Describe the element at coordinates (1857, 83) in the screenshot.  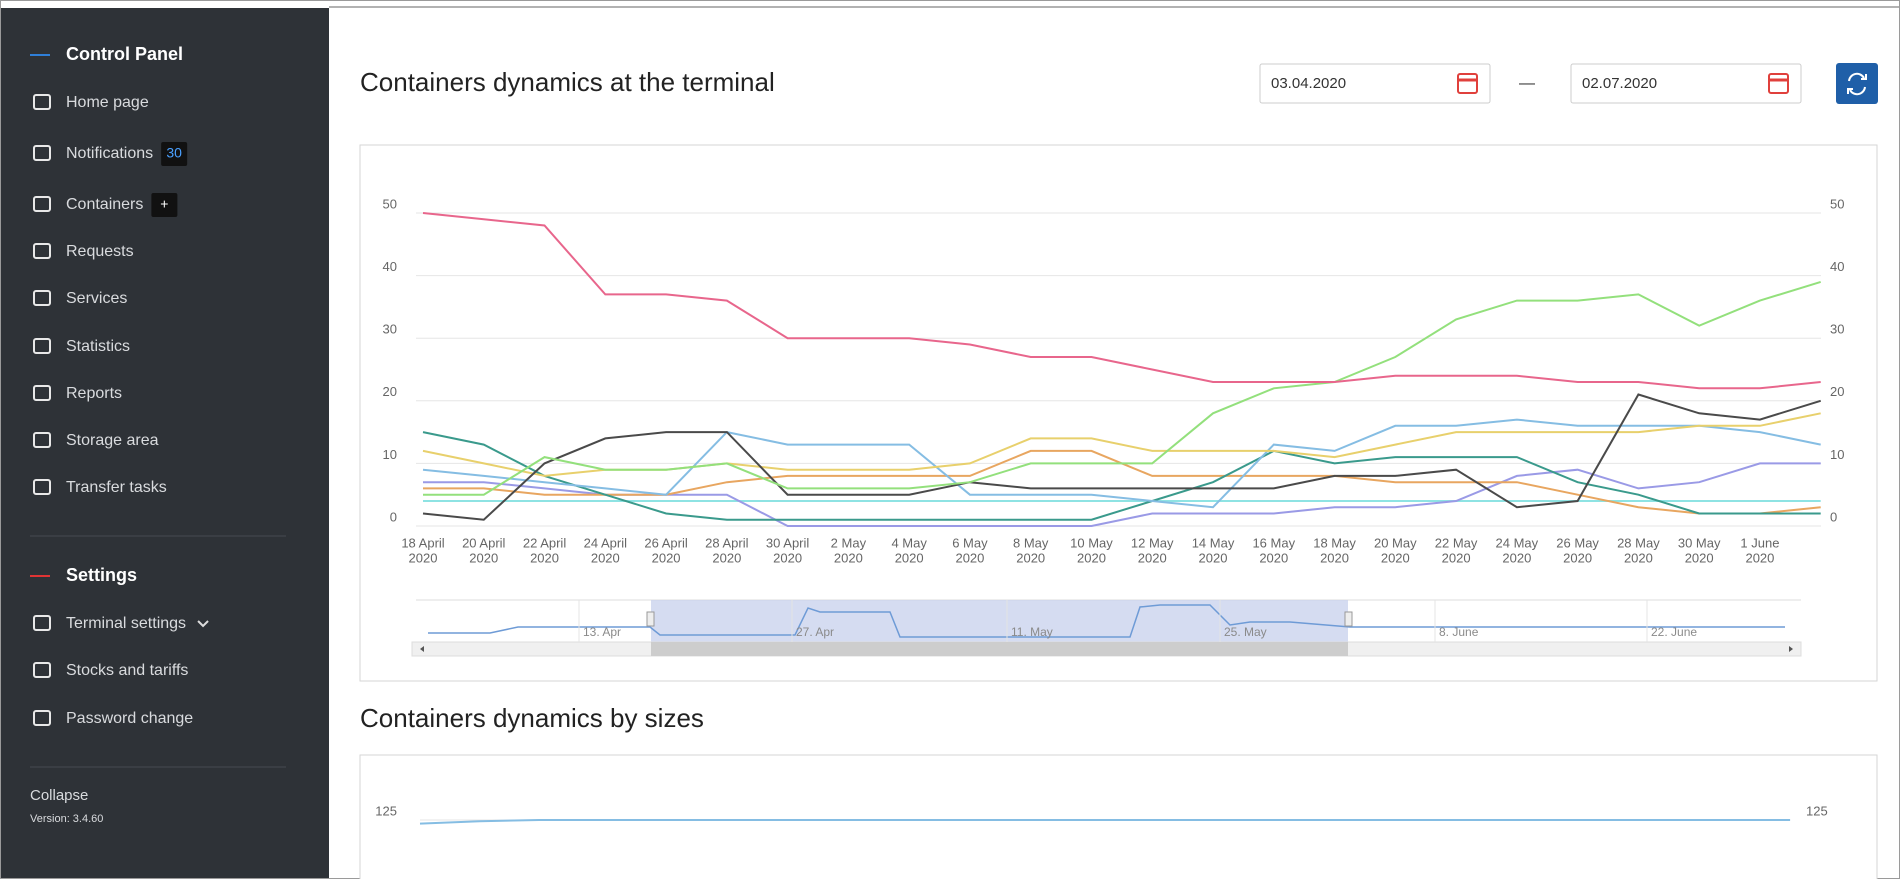
I see `refresh-button` at that location.